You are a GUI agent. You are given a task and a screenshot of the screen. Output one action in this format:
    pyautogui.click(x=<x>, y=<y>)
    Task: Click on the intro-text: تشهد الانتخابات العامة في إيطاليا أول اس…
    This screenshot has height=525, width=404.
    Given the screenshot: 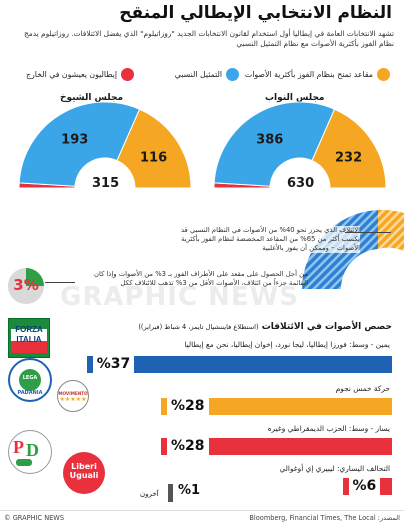 What is the action you would take?
    pyautogui.click(x=208, y=38)
    